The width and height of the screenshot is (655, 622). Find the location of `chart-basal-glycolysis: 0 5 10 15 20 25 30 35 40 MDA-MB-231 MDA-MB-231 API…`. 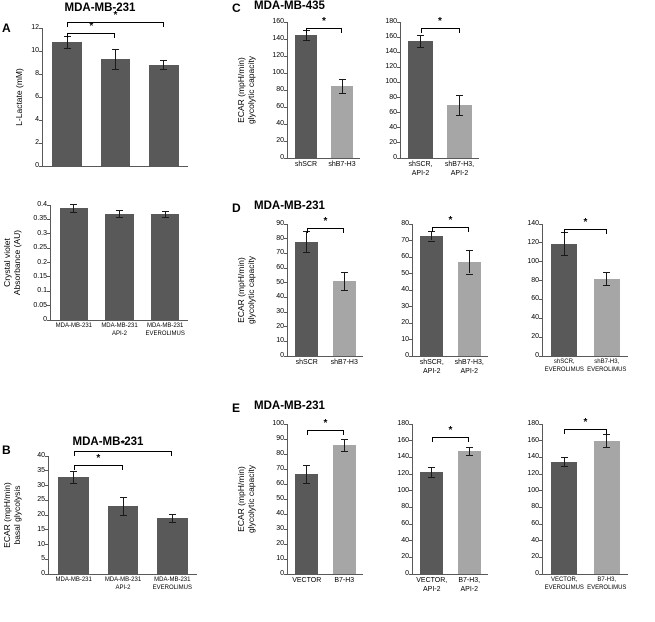

chart-basal-glycolysis: 0 5 10 15 20 25 30 35 40 MDA-MB-231 MDA-MB-231 API… is located at coordinates (117, 515).